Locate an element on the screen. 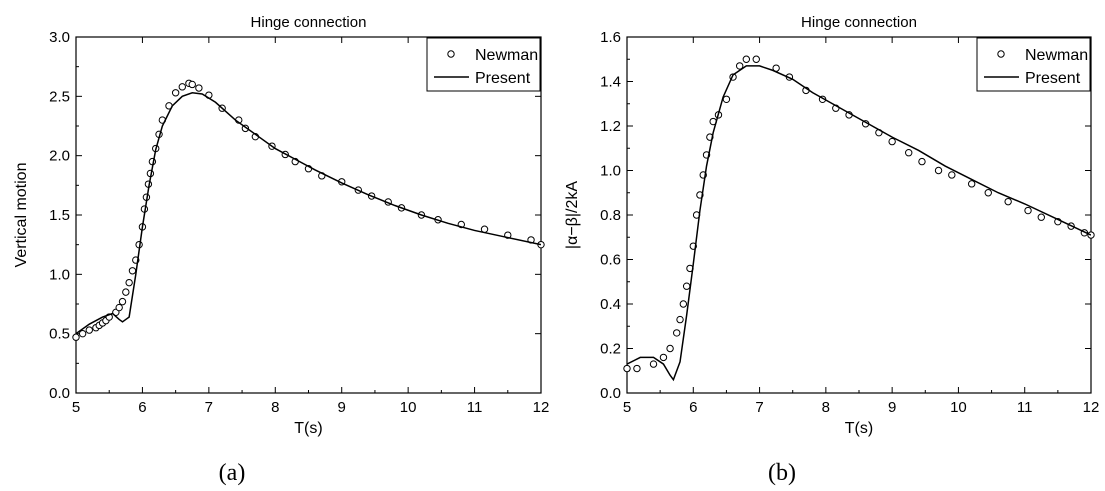 The image size is (1105, 491). y-tick-label: 1.5 is located at coordinates (59, 215).